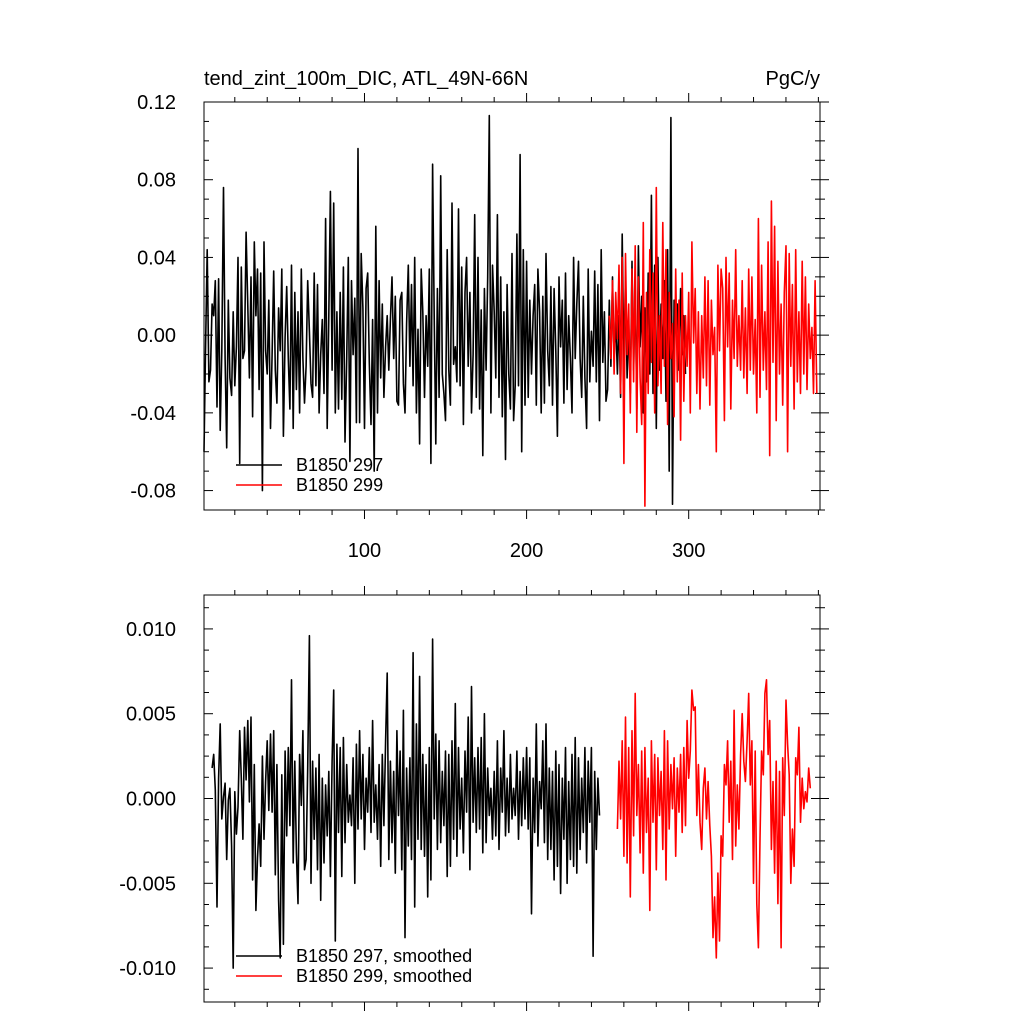 The width and height of the screenshot is (1024, 1024). I want to click on y-tick-labels: -0.010 -0.005 0.000 0.005 0.010, so click(147, 799).